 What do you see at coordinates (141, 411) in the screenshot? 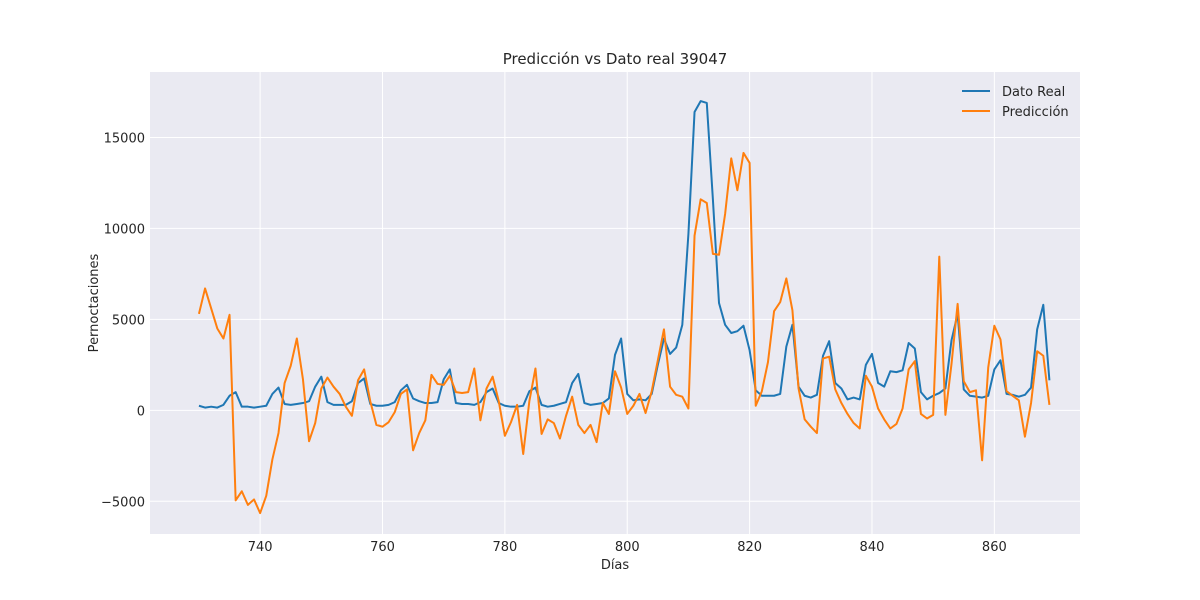
I see `y-tick-label: 0` at bounding box center [141, 411].